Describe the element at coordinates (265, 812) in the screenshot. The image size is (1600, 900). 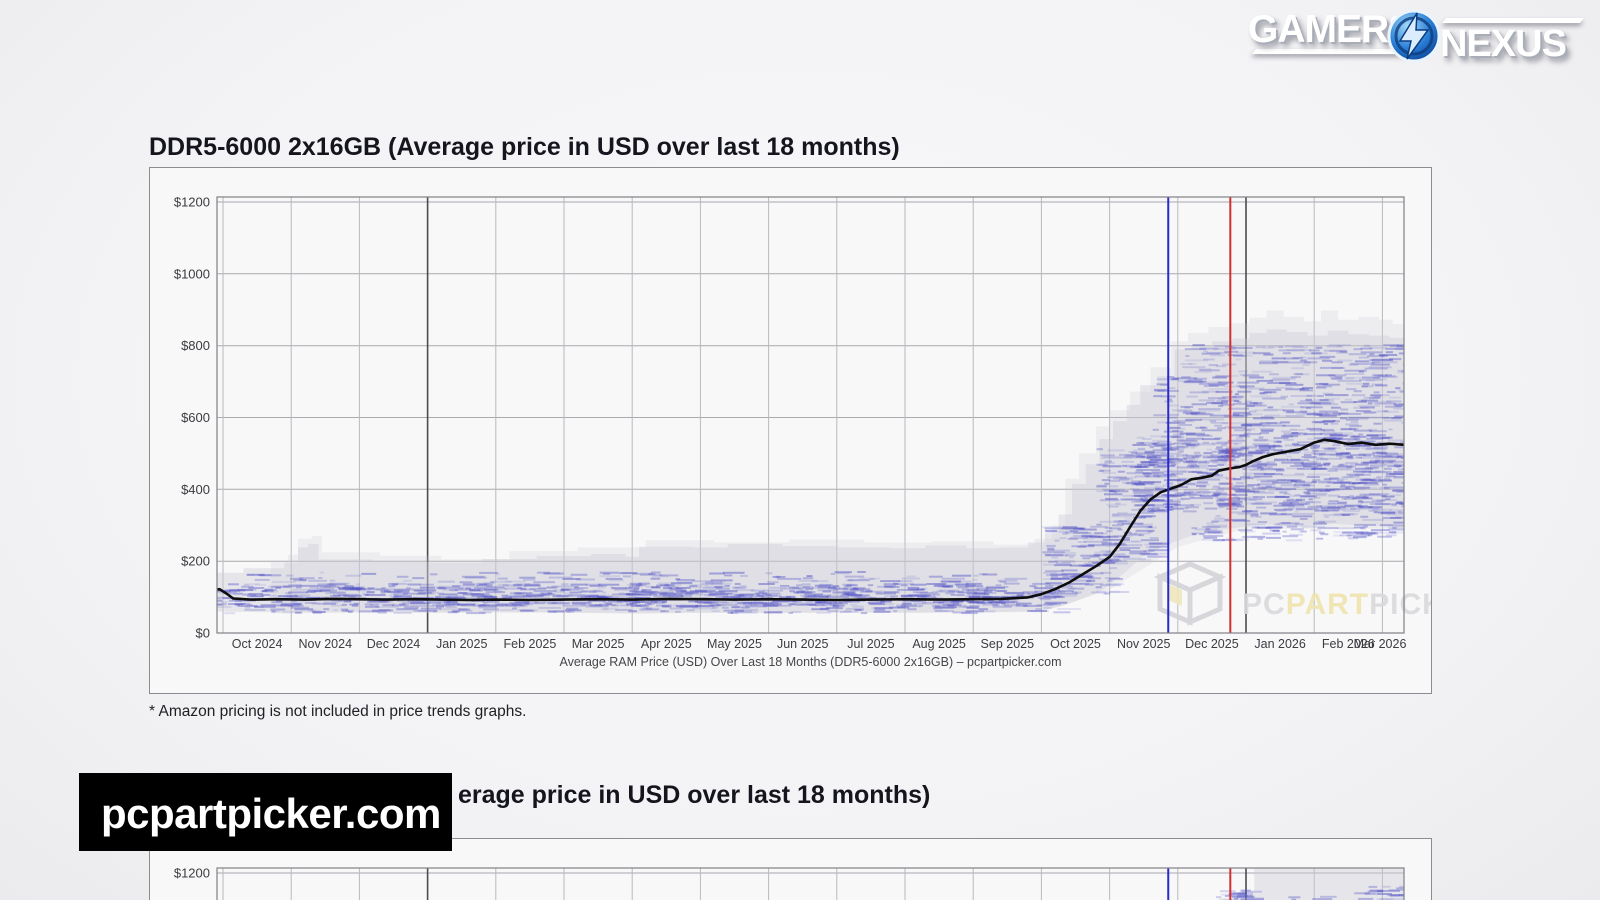
I see `pcpartpicker-overlay-box: pcpartpicker.com` at that location.